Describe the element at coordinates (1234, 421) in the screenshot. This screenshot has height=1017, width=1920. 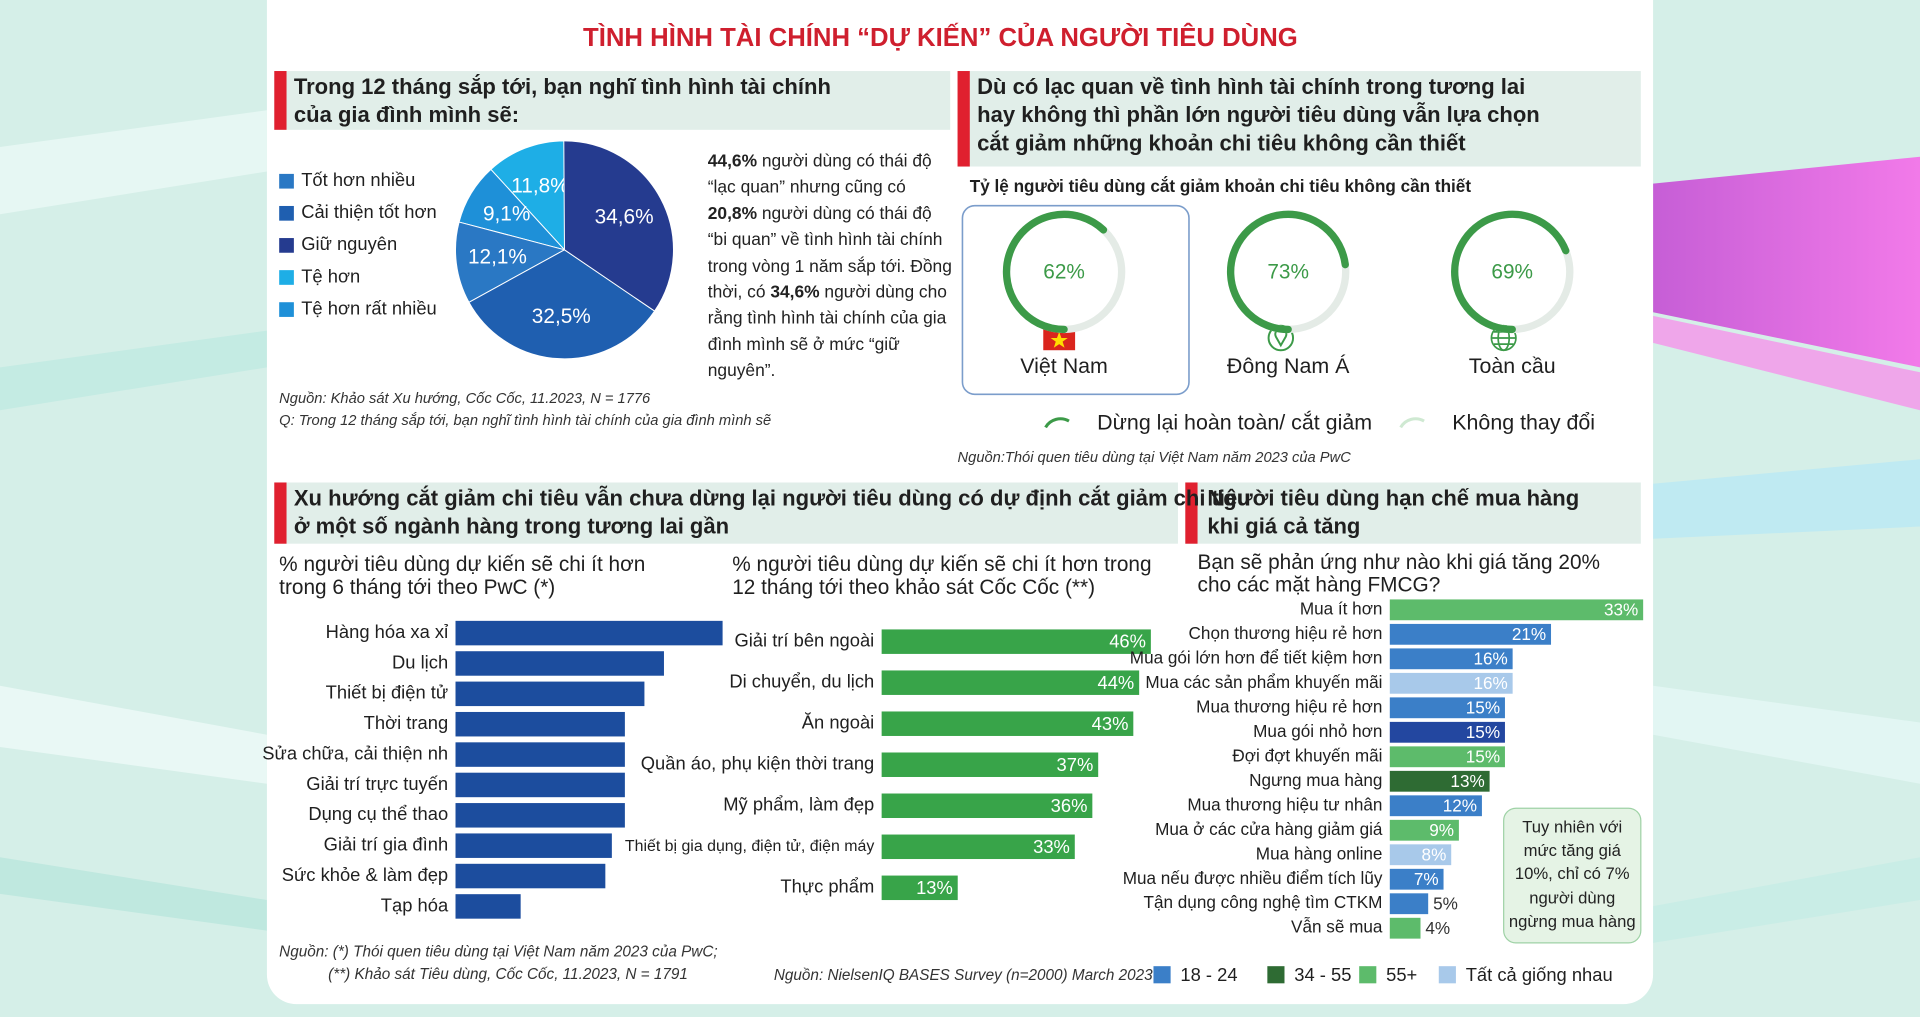
I see `legend-label: Dừng lại hoàn toàn/ cắt giảm` at that location.